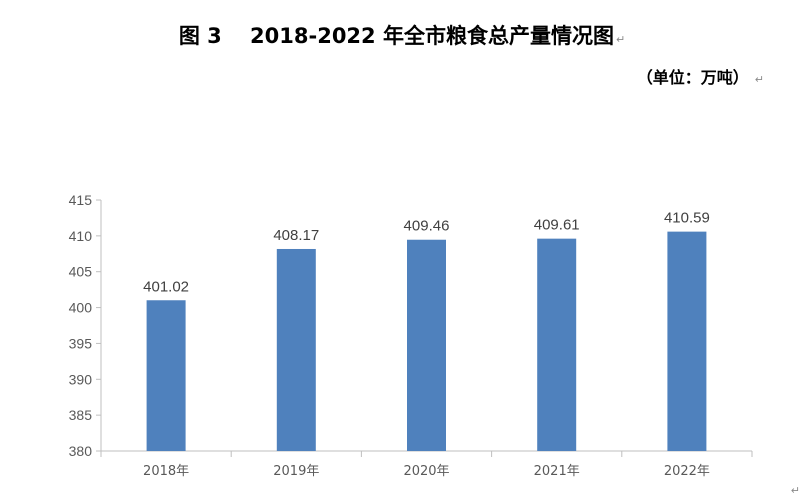 This screenshot has height=501, width=804. What do you see at coordinates (81, 415) in the screenshot?
I see `y-tick-label: 385` at bounding box center [81, 415].